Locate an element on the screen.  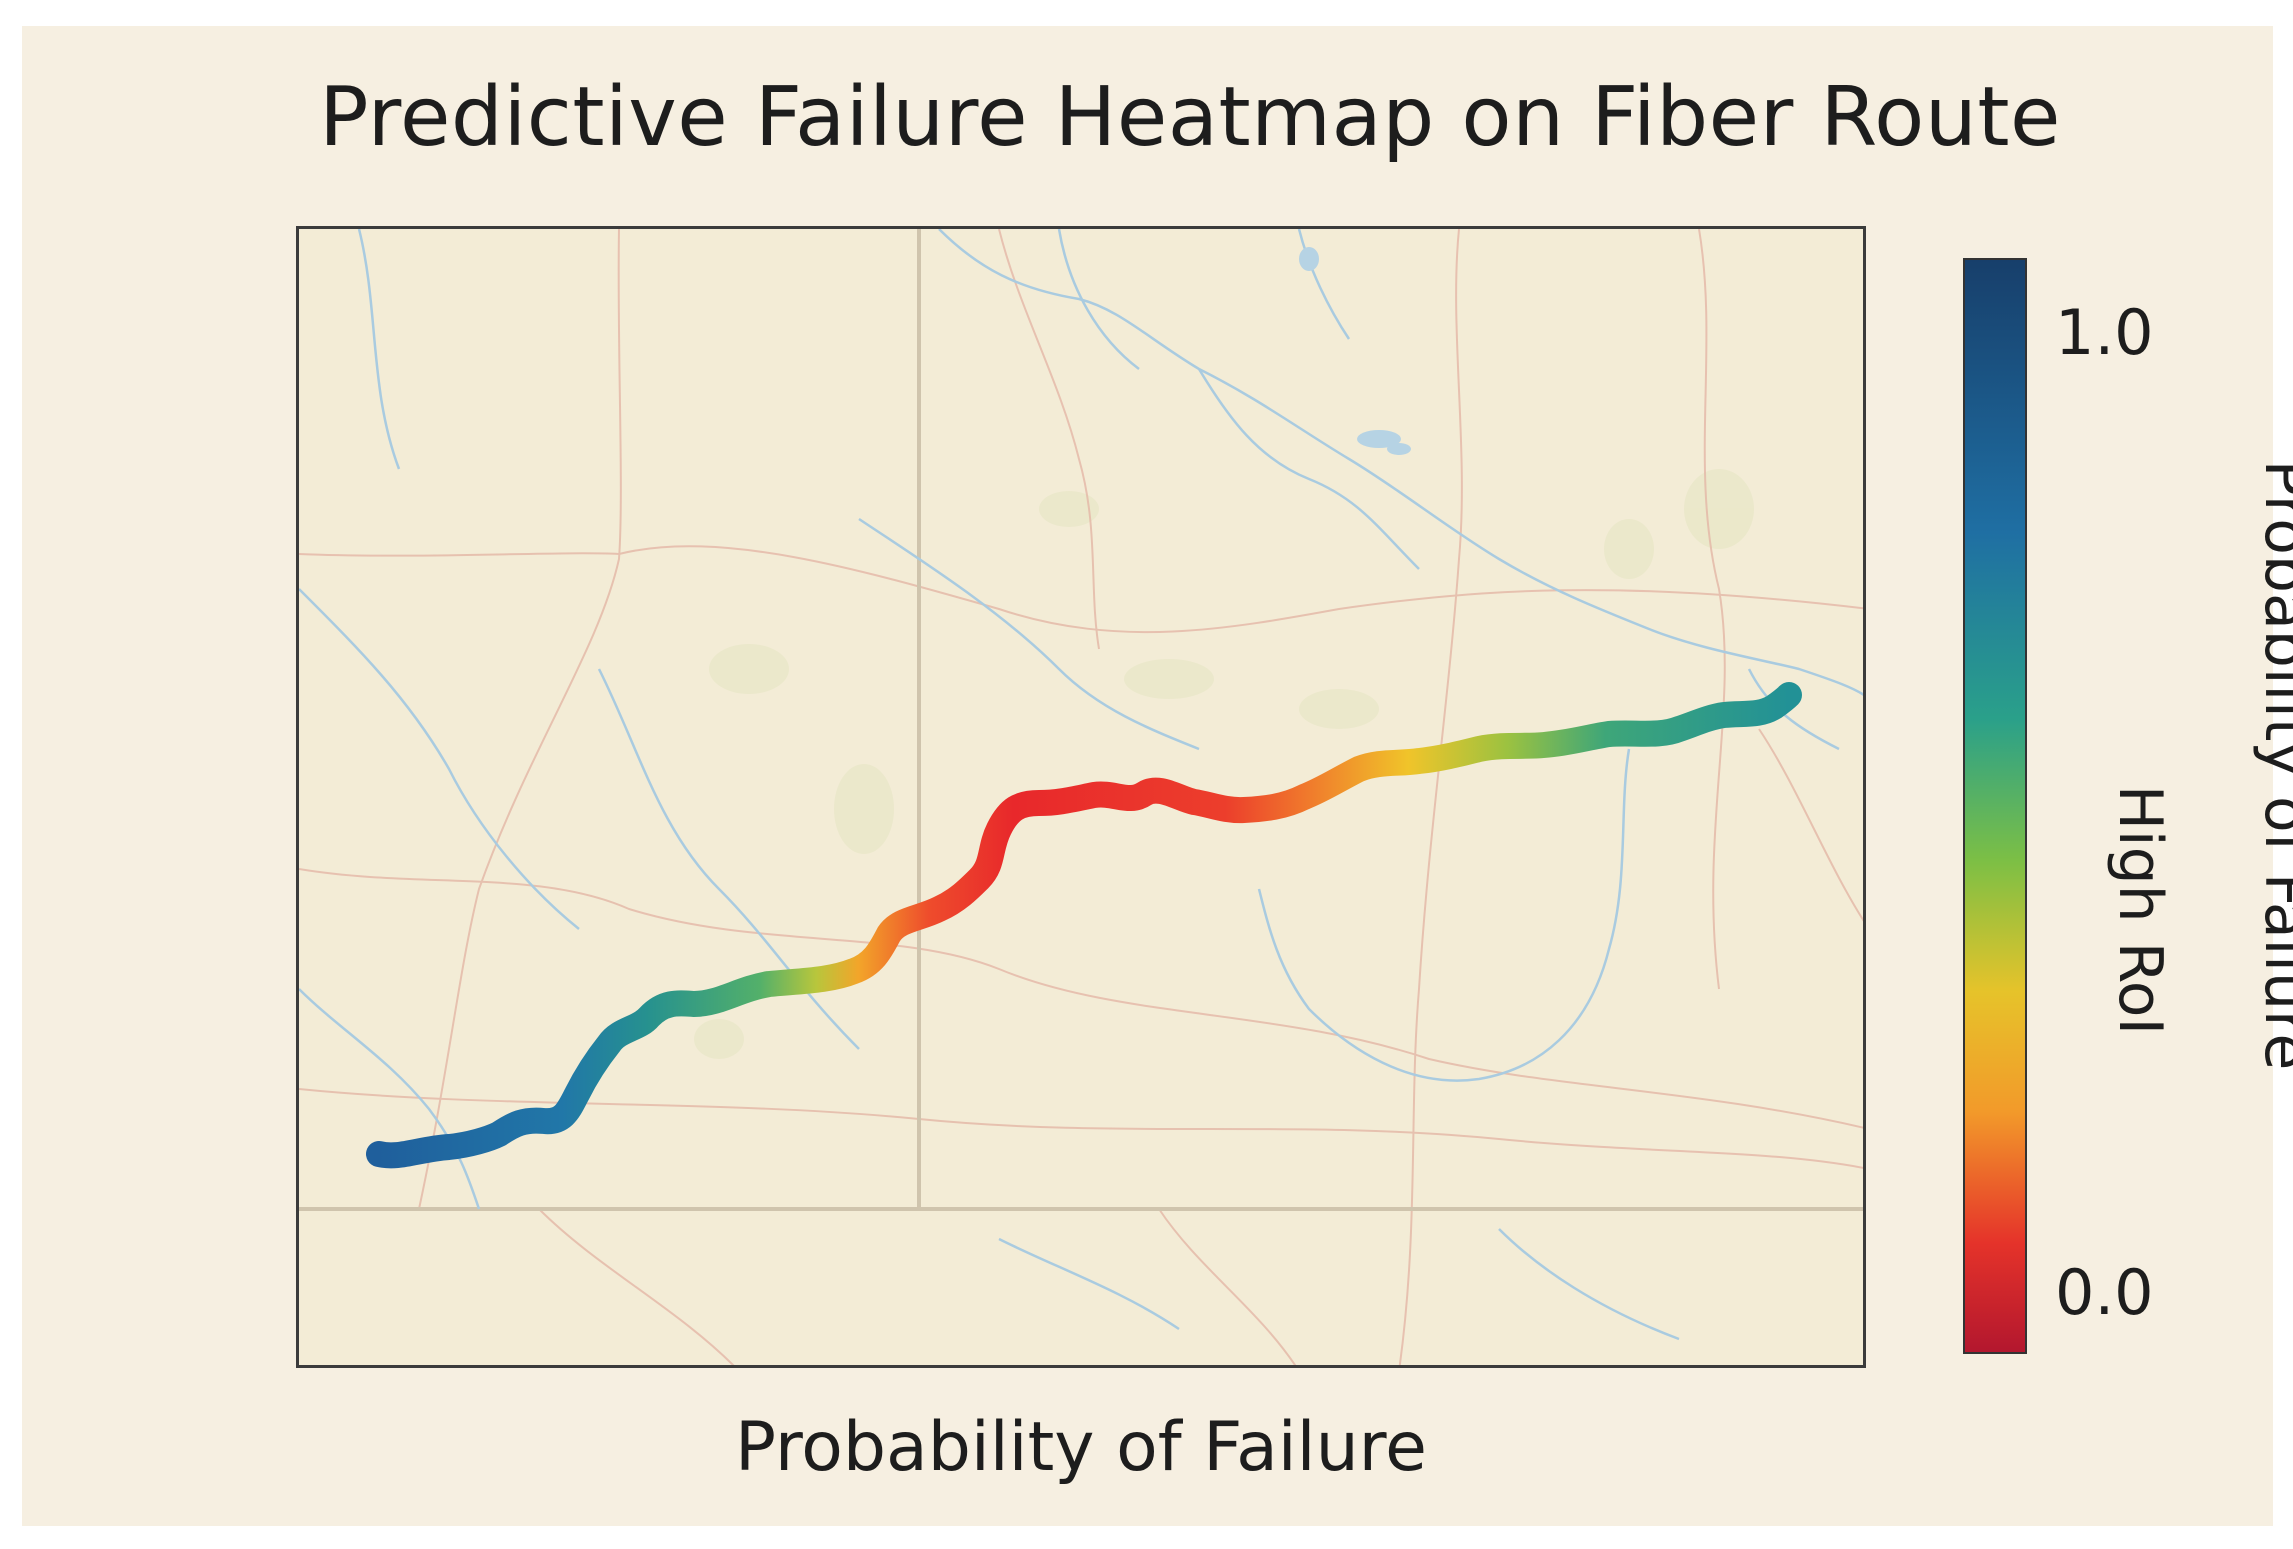
lakes is located at coordinates (1355, 351).